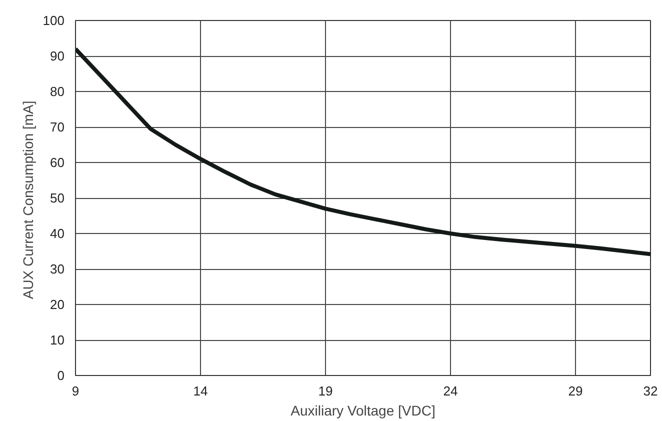 The height and width of the screenshot is (421, 662). What do you see at coordinates (61, 375) in the screenshot?
I see `y-tick-label: 0` at bounding box center [61, 375].